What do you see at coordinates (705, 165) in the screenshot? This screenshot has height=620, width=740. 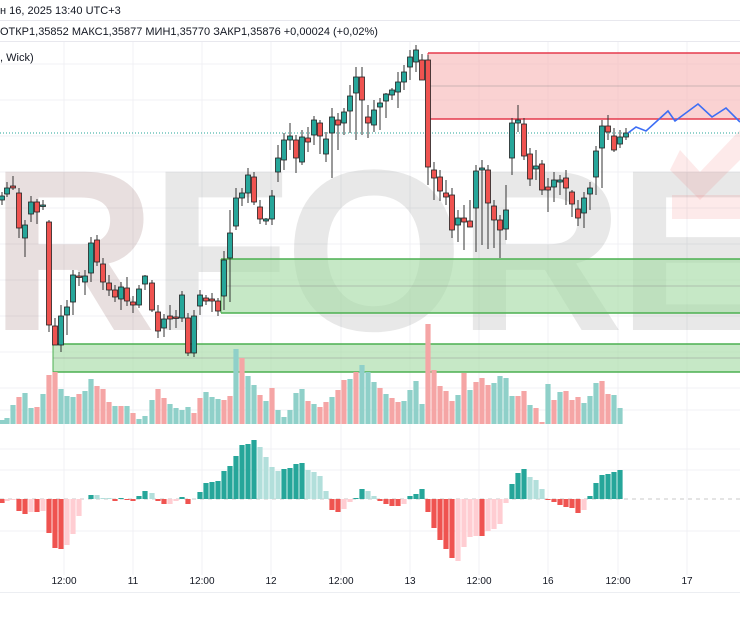 I see `check-mark-icon` at bounding box center [705, 165].